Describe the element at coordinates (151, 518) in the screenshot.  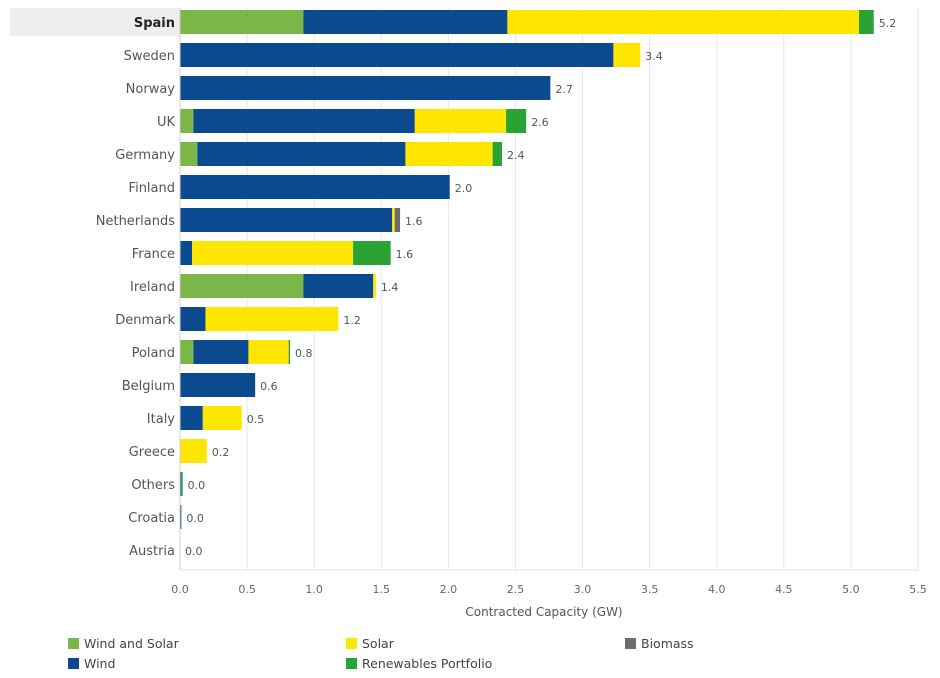
I see `category-label: Croatia` at that location.